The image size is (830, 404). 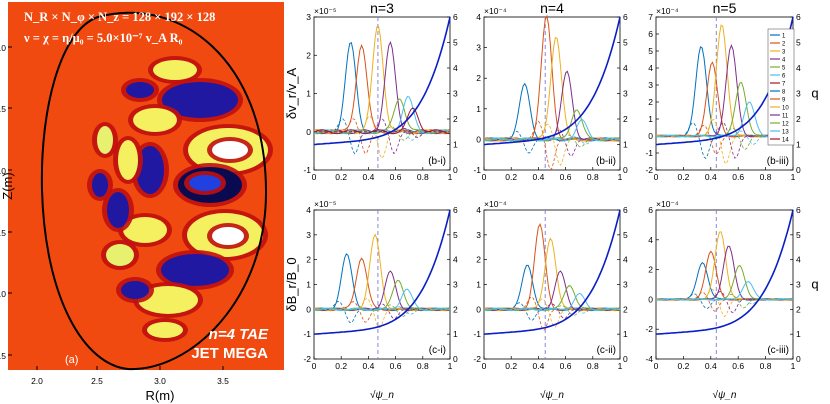 I want to click on panel-tag: (b-i), so click(x=437, y=161).